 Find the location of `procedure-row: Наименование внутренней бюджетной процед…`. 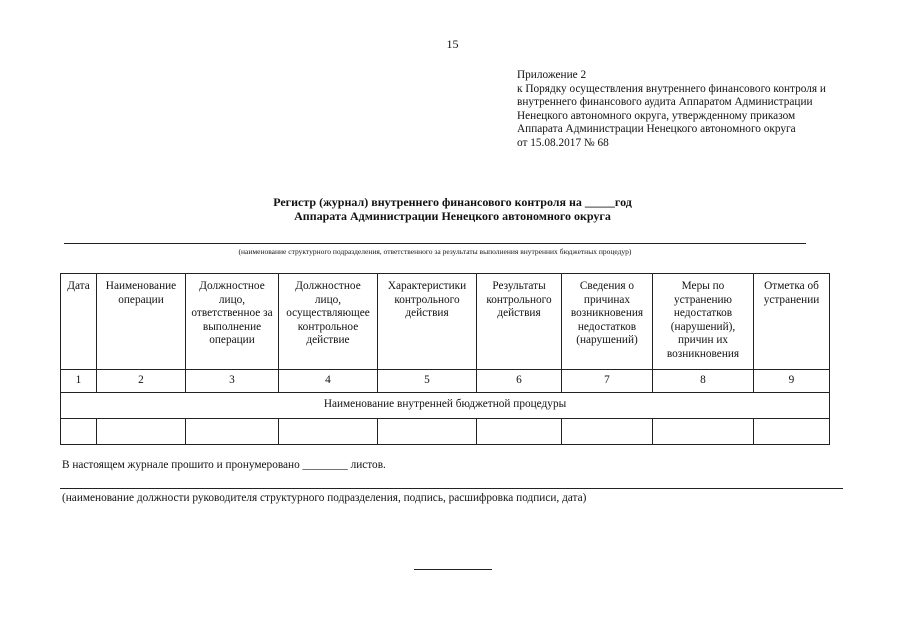

procedure-row: Наименование внутренней бюджетной процед… is located at coordinates (445, 405).